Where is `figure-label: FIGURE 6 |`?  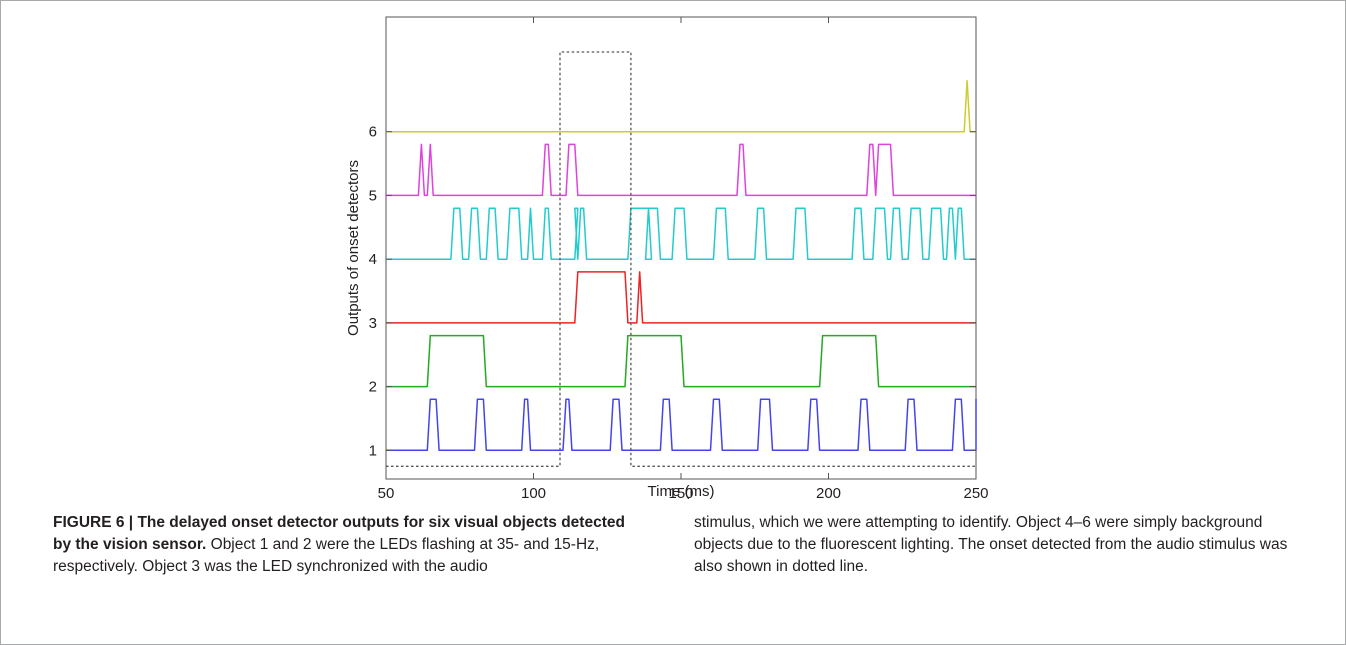 figure-label: FIGURE 6 | is located at coordinates (95, 522).